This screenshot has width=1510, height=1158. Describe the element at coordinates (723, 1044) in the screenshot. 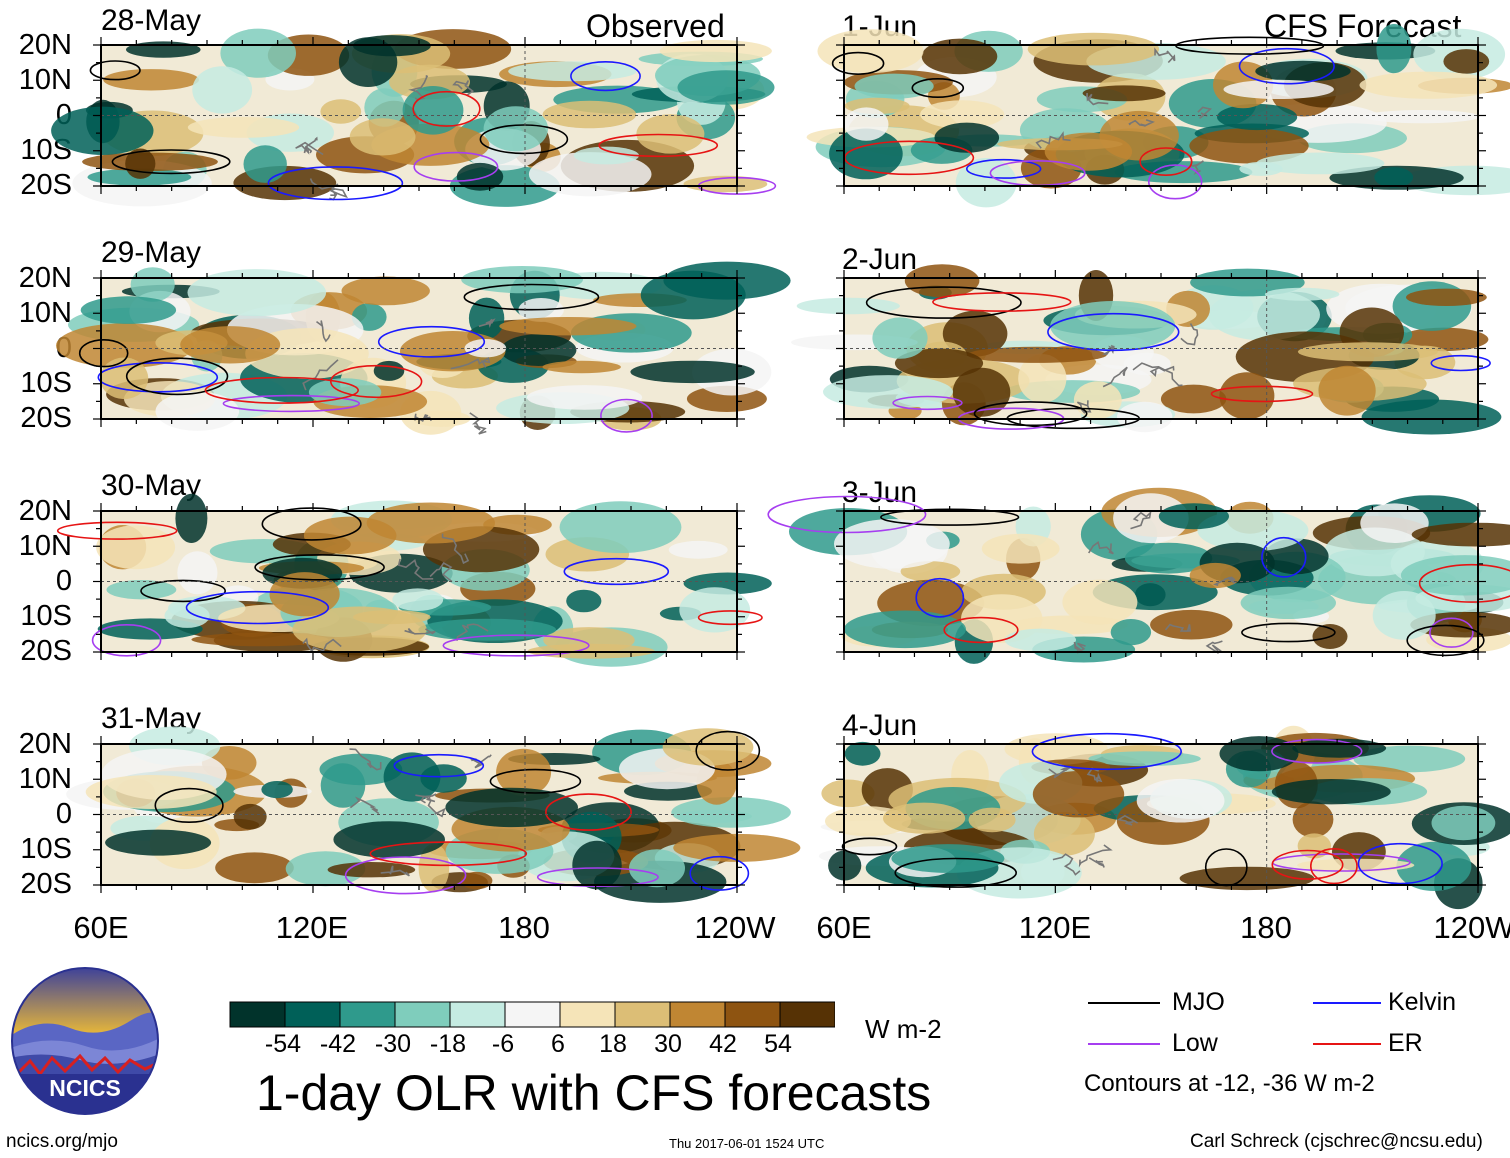

I see `colorbar-tick: 42` at that location.